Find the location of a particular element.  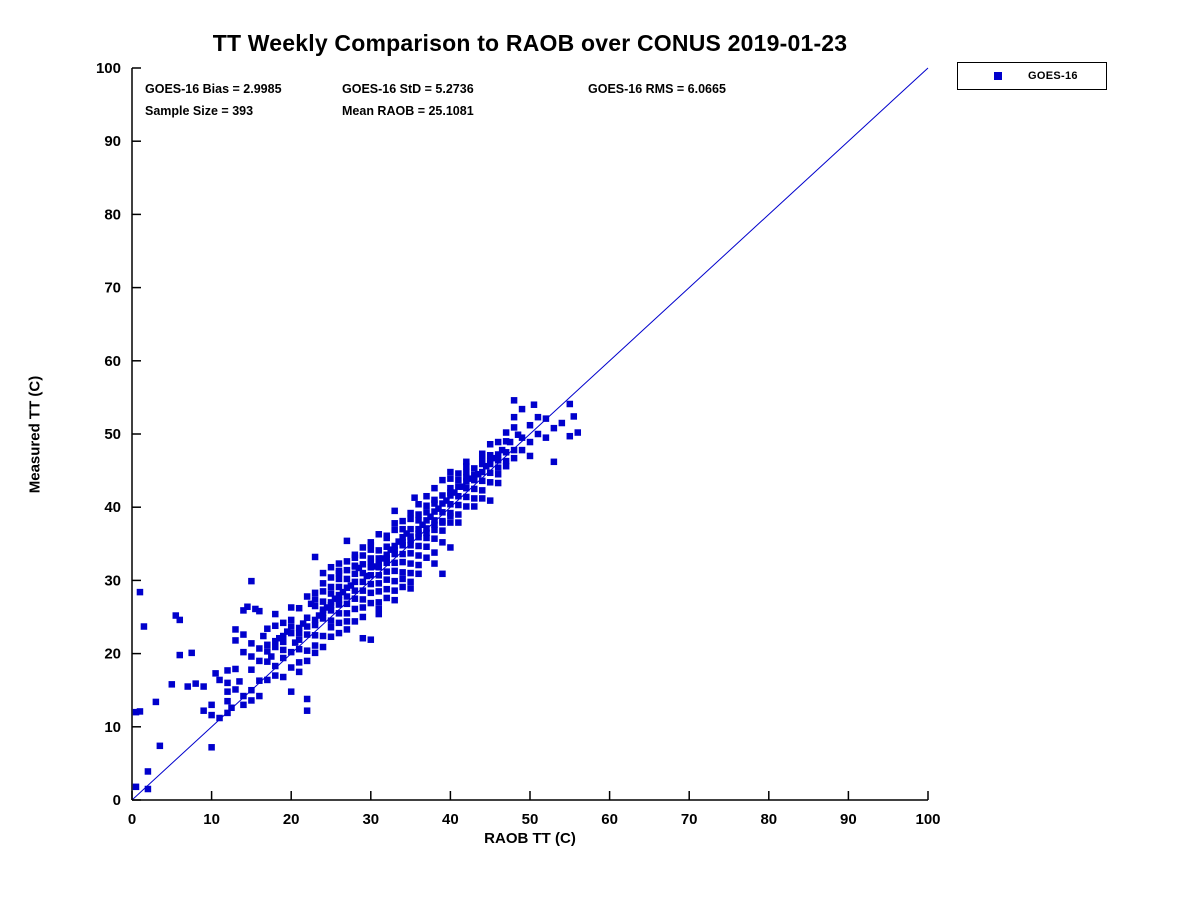

y-tick-label: 10 is located at coordinates (112, 727).